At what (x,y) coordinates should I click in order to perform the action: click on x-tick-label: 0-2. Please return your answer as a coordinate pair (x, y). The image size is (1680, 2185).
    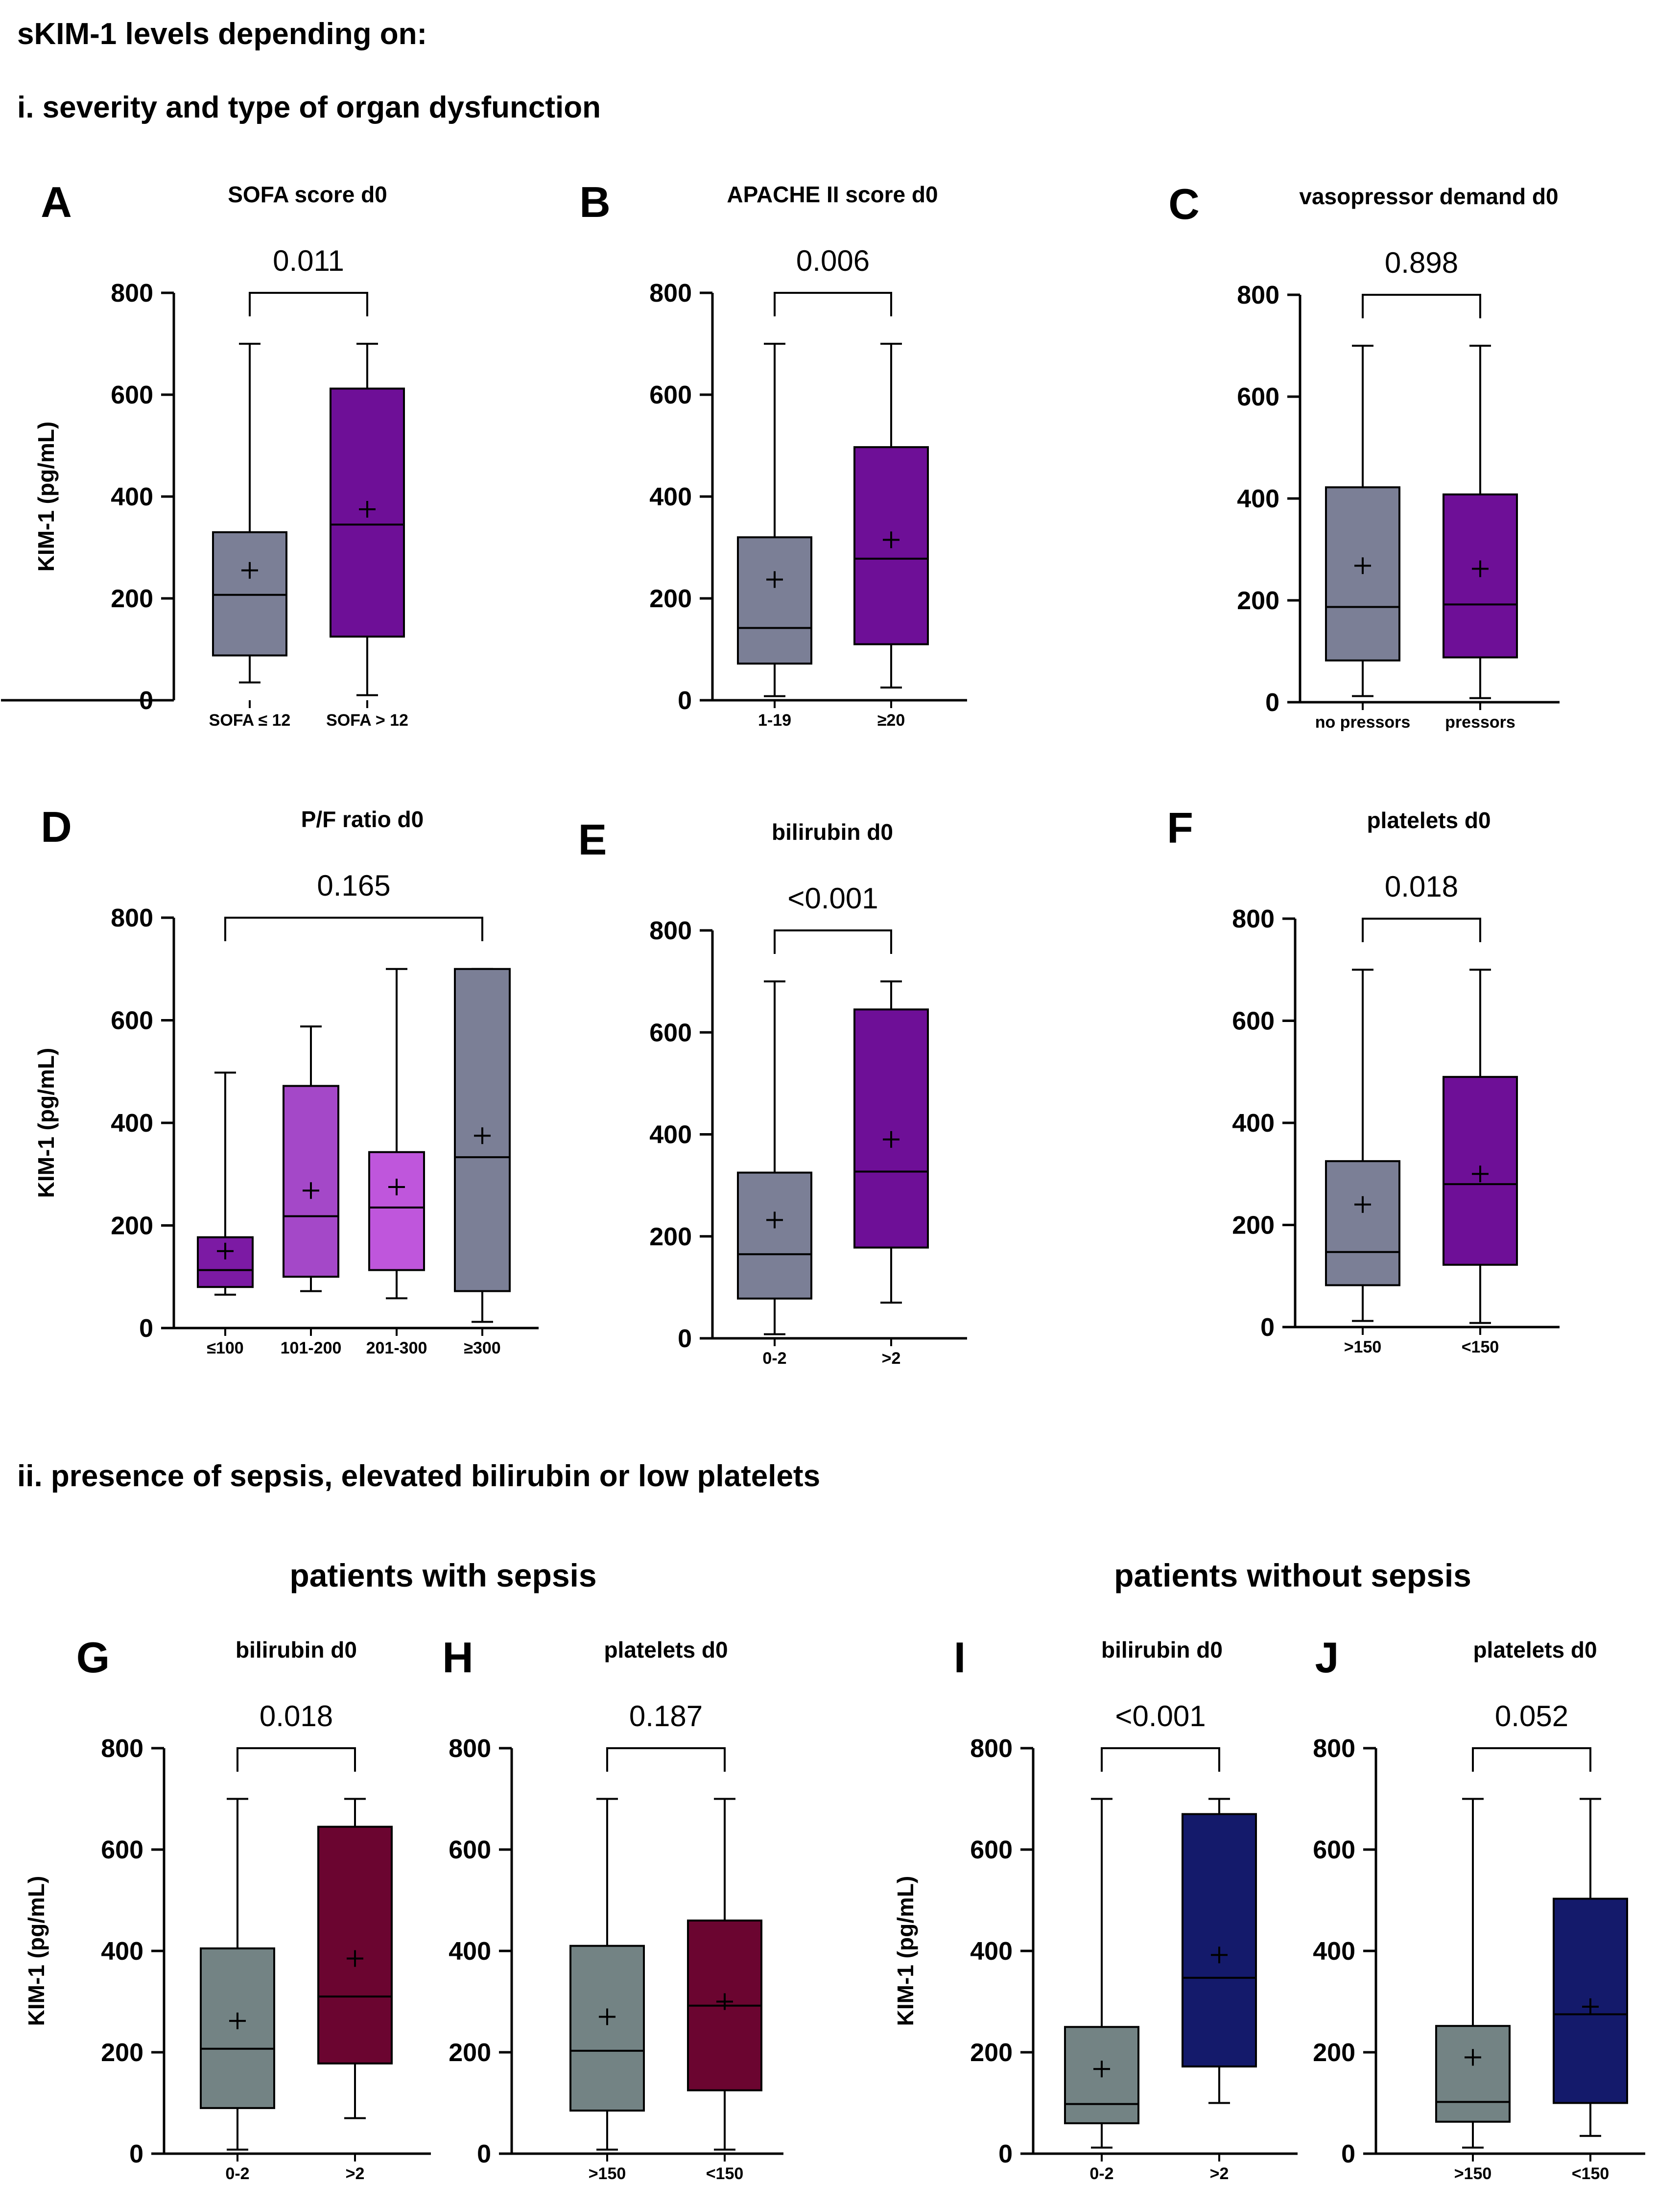
    Looking at the image, I should click on (1101, 2174).